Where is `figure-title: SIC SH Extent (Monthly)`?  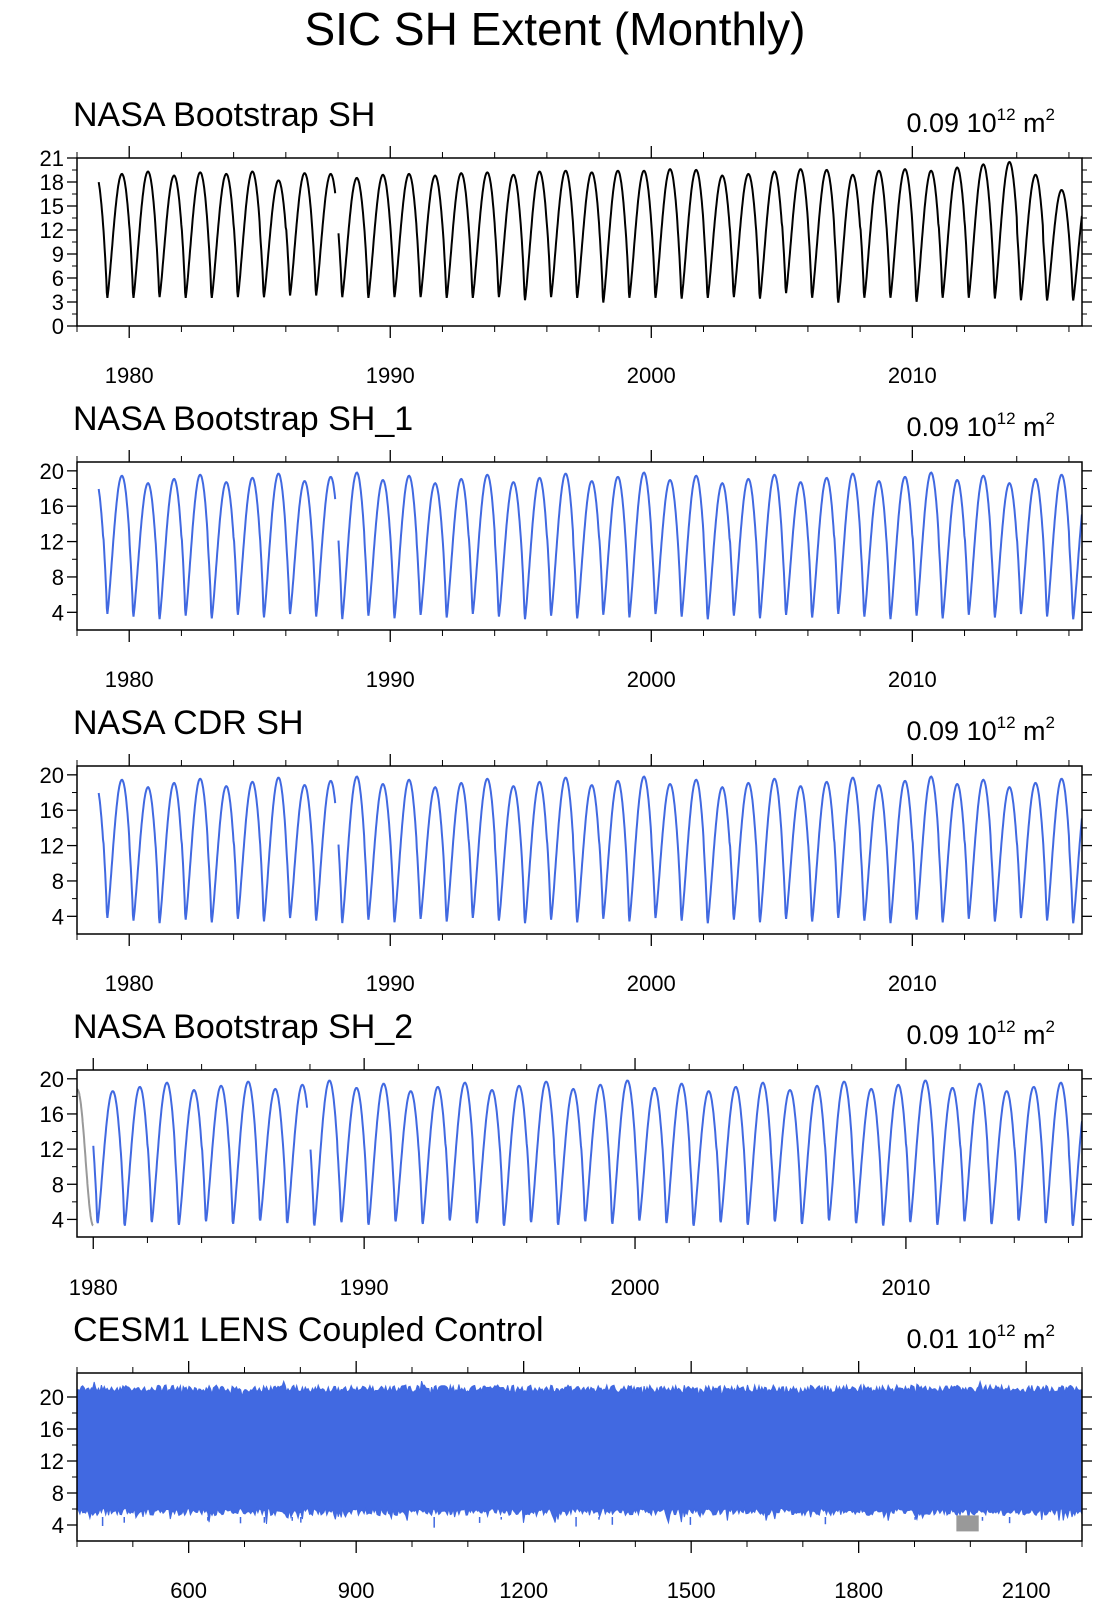 figure-title: SIC SH Extent (Monthly) is located at coordinates (555, 29).